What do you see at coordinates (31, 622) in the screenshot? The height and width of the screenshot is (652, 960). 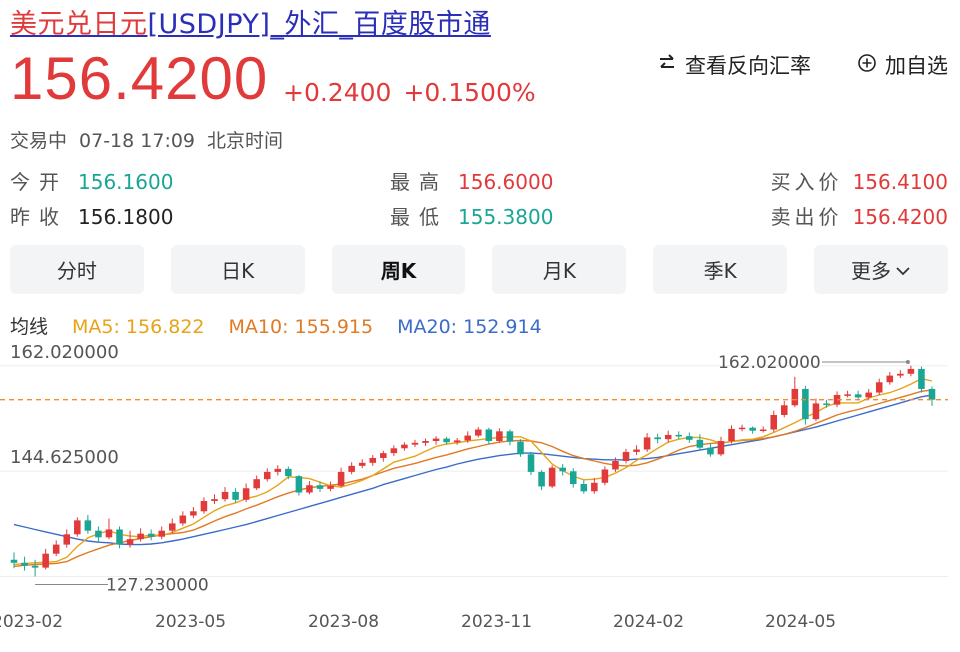 I see `x-axis-label: 2023-02` at bounding box center [31, 622].